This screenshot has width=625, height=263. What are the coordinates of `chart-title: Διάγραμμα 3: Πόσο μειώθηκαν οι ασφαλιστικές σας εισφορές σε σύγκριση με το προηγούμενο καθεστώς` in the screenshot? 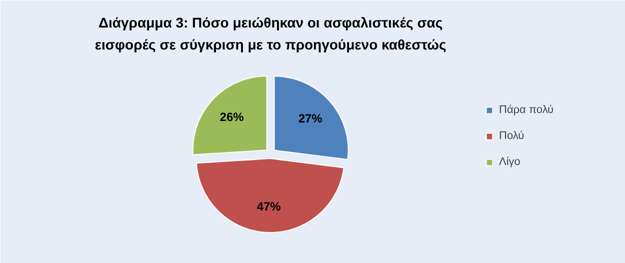 It's located at (270, 33).